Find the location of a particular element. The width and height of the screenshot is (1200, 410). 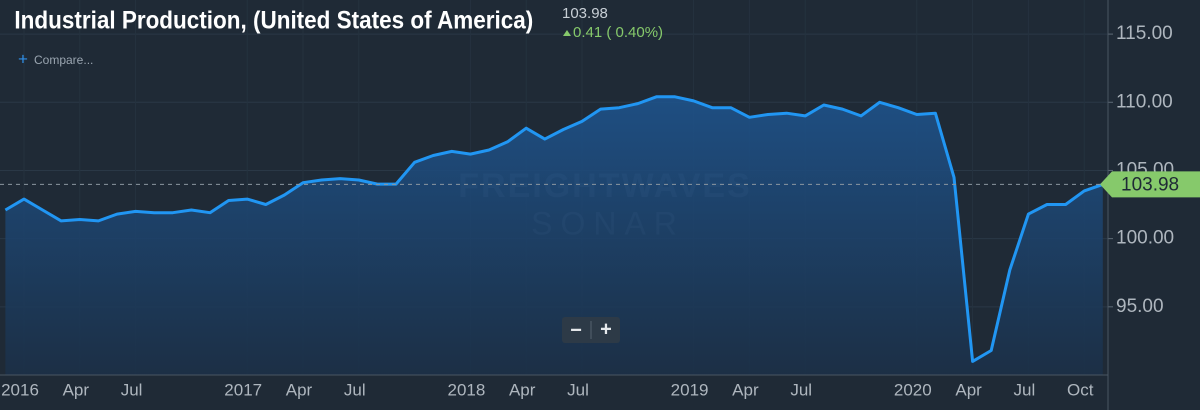

zoom-in: + is located at coordinates (606, 329).